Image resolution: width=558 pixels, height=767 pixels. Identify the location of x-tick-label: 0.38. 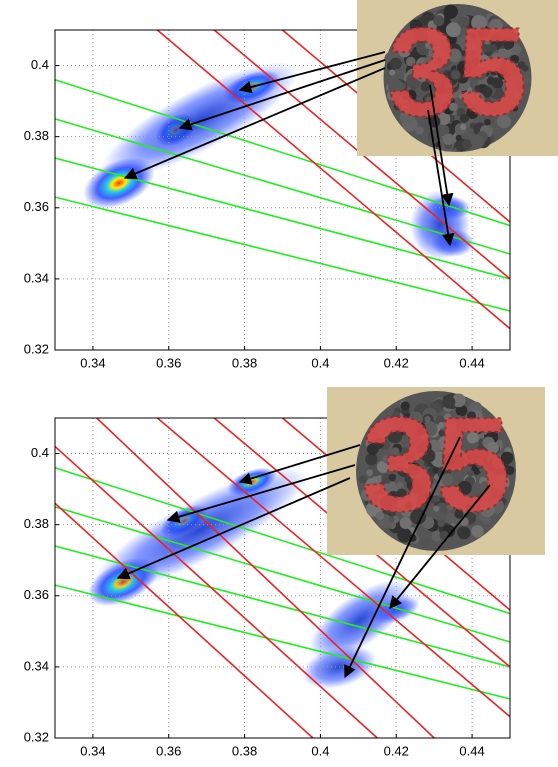
(244, 362).